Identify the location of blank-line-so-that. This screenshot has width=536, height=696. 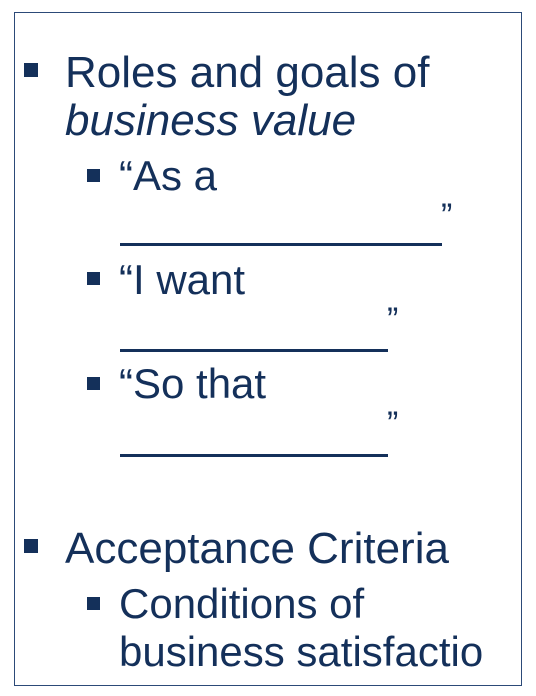
(254, 455).